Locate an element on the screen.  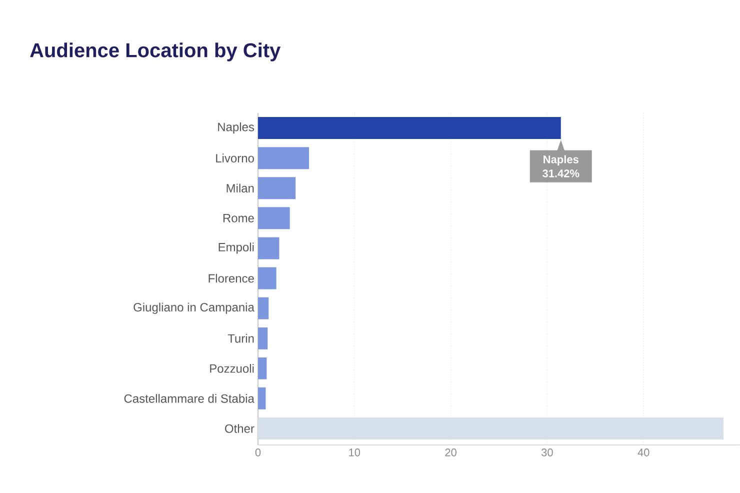
x-tick-label: 0 is located at coordinates (258, 452).